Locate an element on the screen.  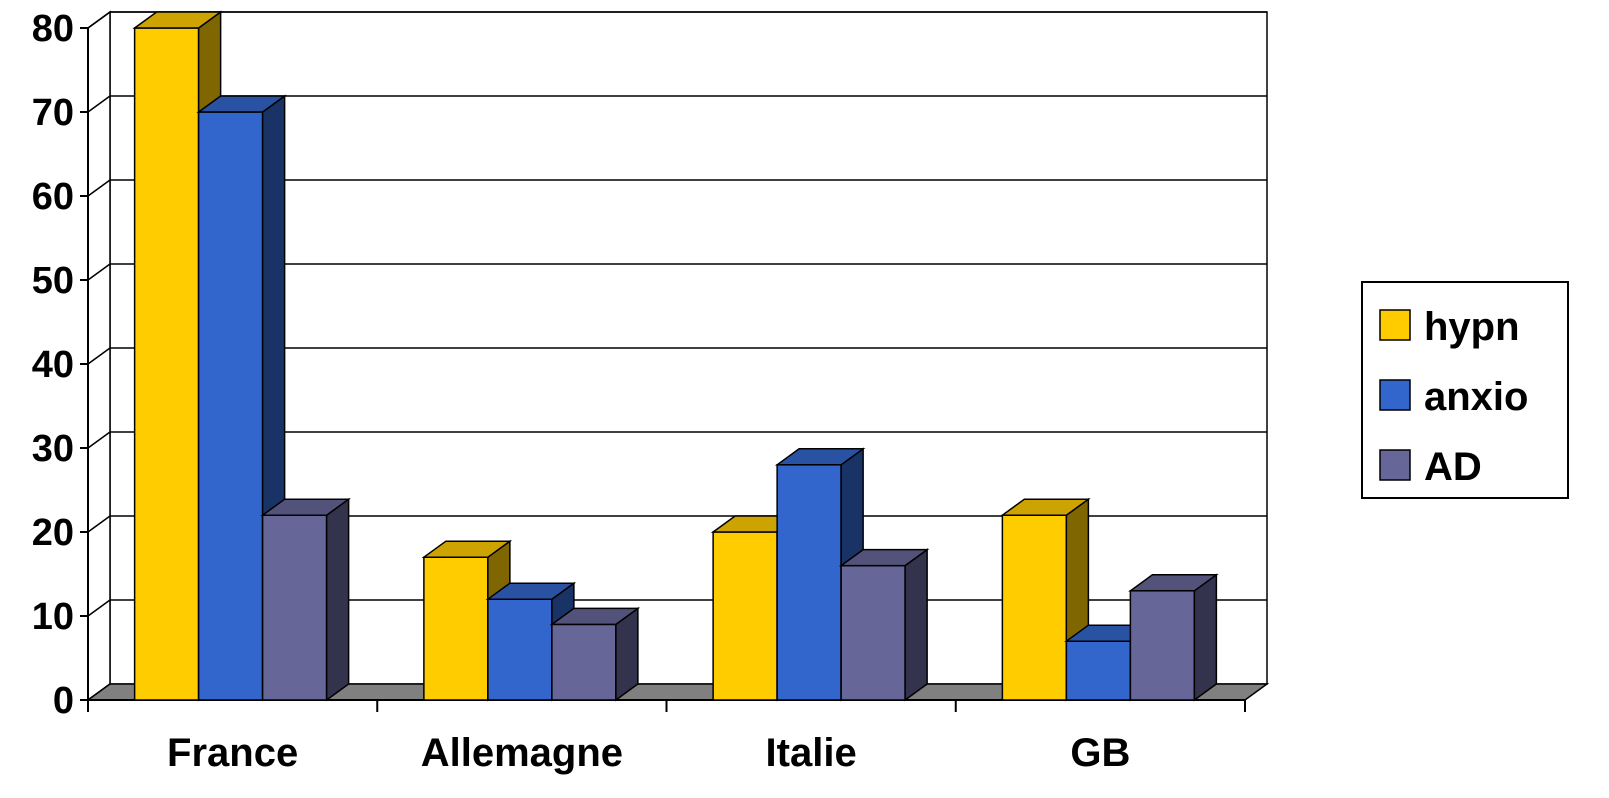
bar-hypn-GB is located at coordinates (1045, 599).